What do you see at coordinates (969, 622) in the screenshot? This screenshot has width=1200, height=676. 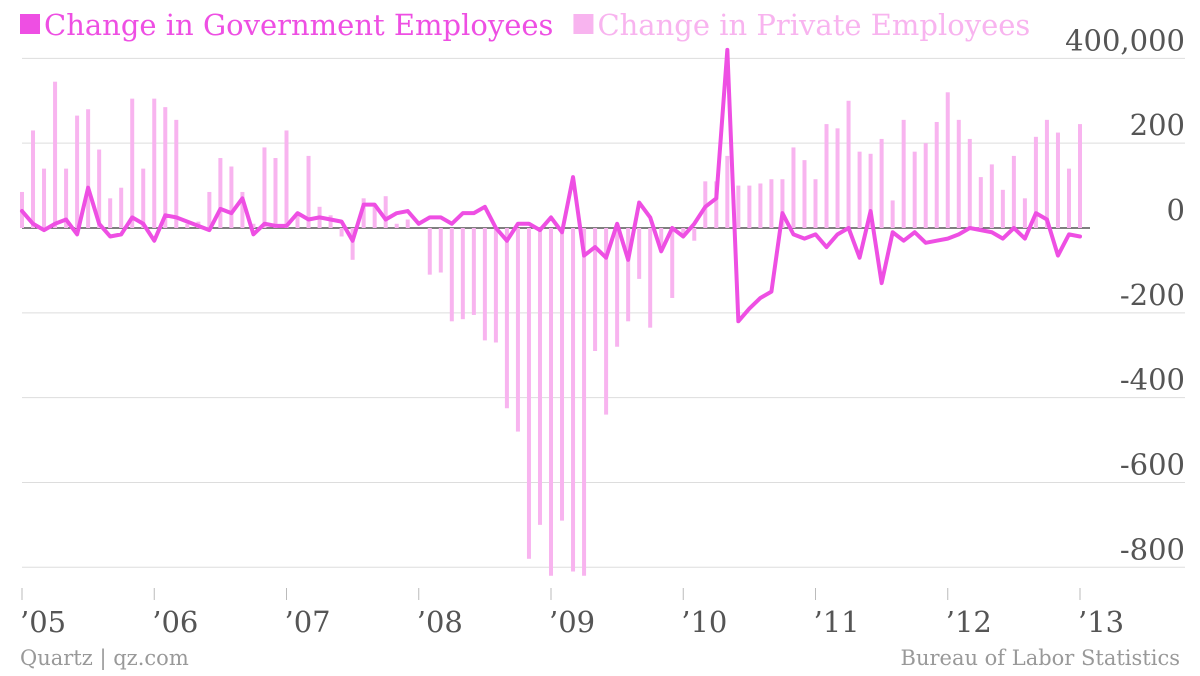 I see `x-tick-label: ’12` at bounding box center [969, 622].